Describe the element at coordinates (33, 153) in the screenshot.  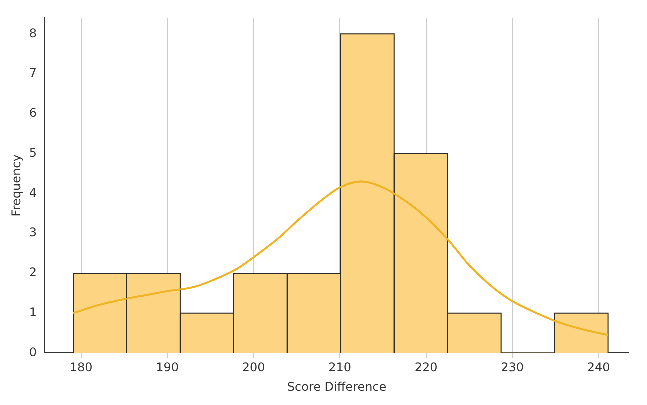
I see `y-tick-label: 5` at that location.